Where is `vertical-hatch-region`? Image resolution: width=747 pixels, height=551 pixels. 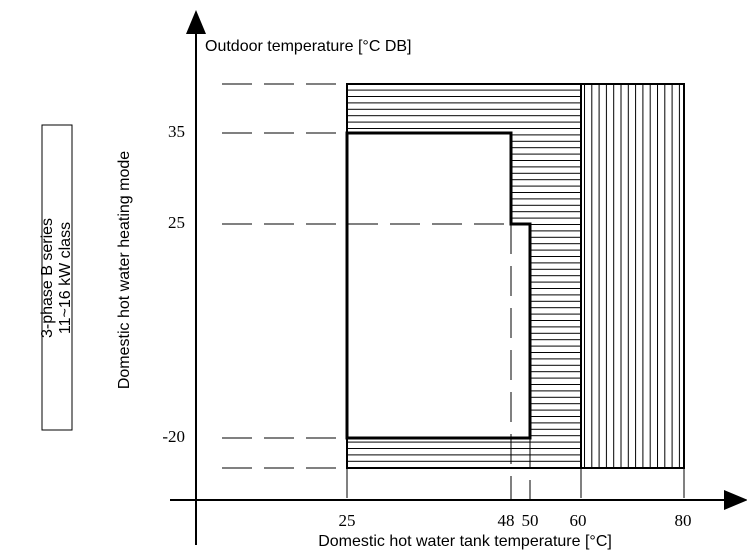
vertical-hatch-region is located at coordinates (632, 276).